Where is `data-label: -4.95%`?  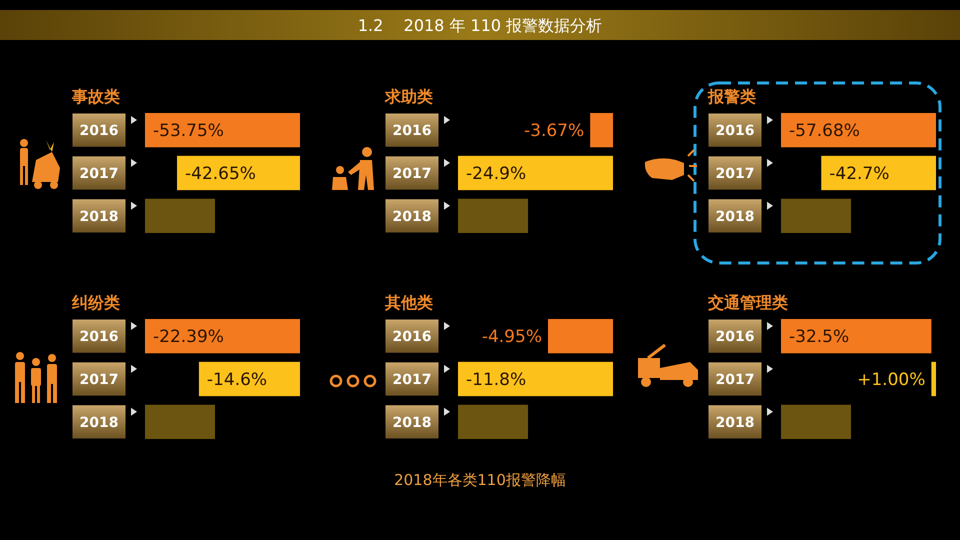 data-label: -4.95% is located at coordinates (512, 337).